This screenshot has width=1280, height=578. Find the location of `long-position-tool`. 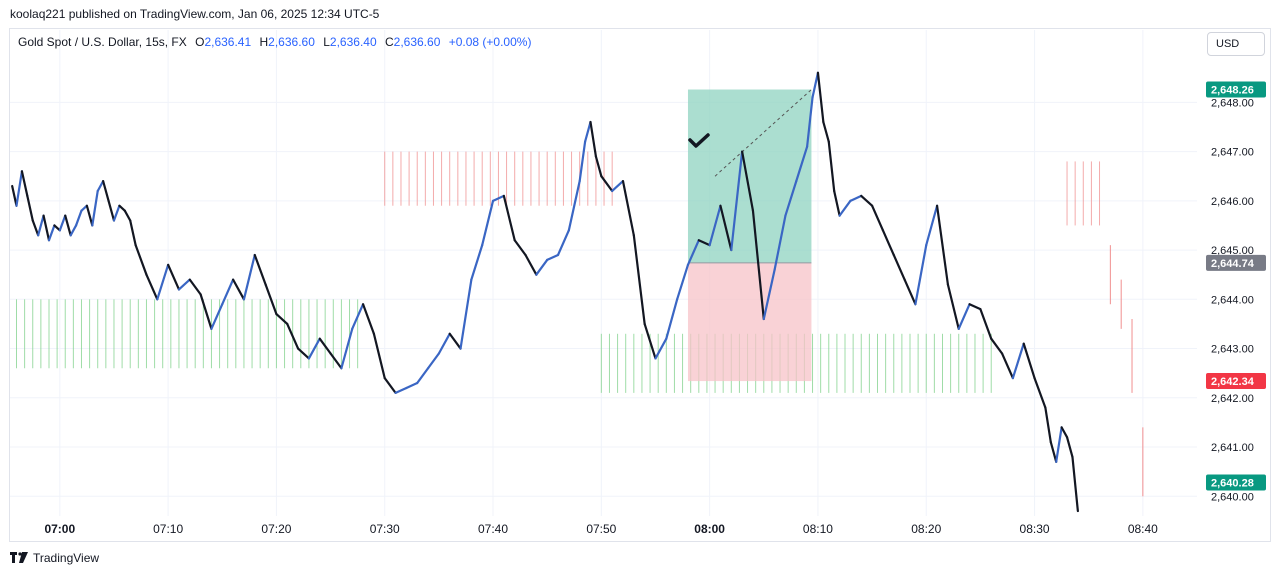

long-position-tool is located at coordinates (749, 235).